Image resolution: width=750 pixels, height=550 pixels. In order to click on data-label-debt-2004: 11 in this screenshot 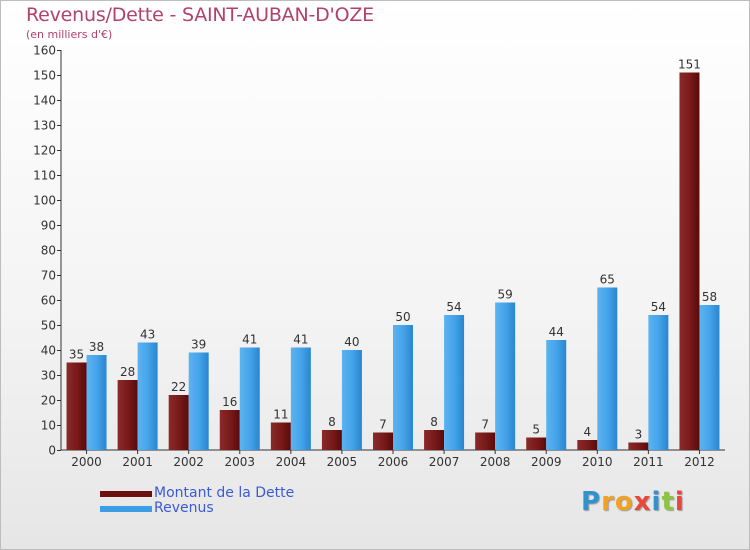, I will do `click(280, 415)`.